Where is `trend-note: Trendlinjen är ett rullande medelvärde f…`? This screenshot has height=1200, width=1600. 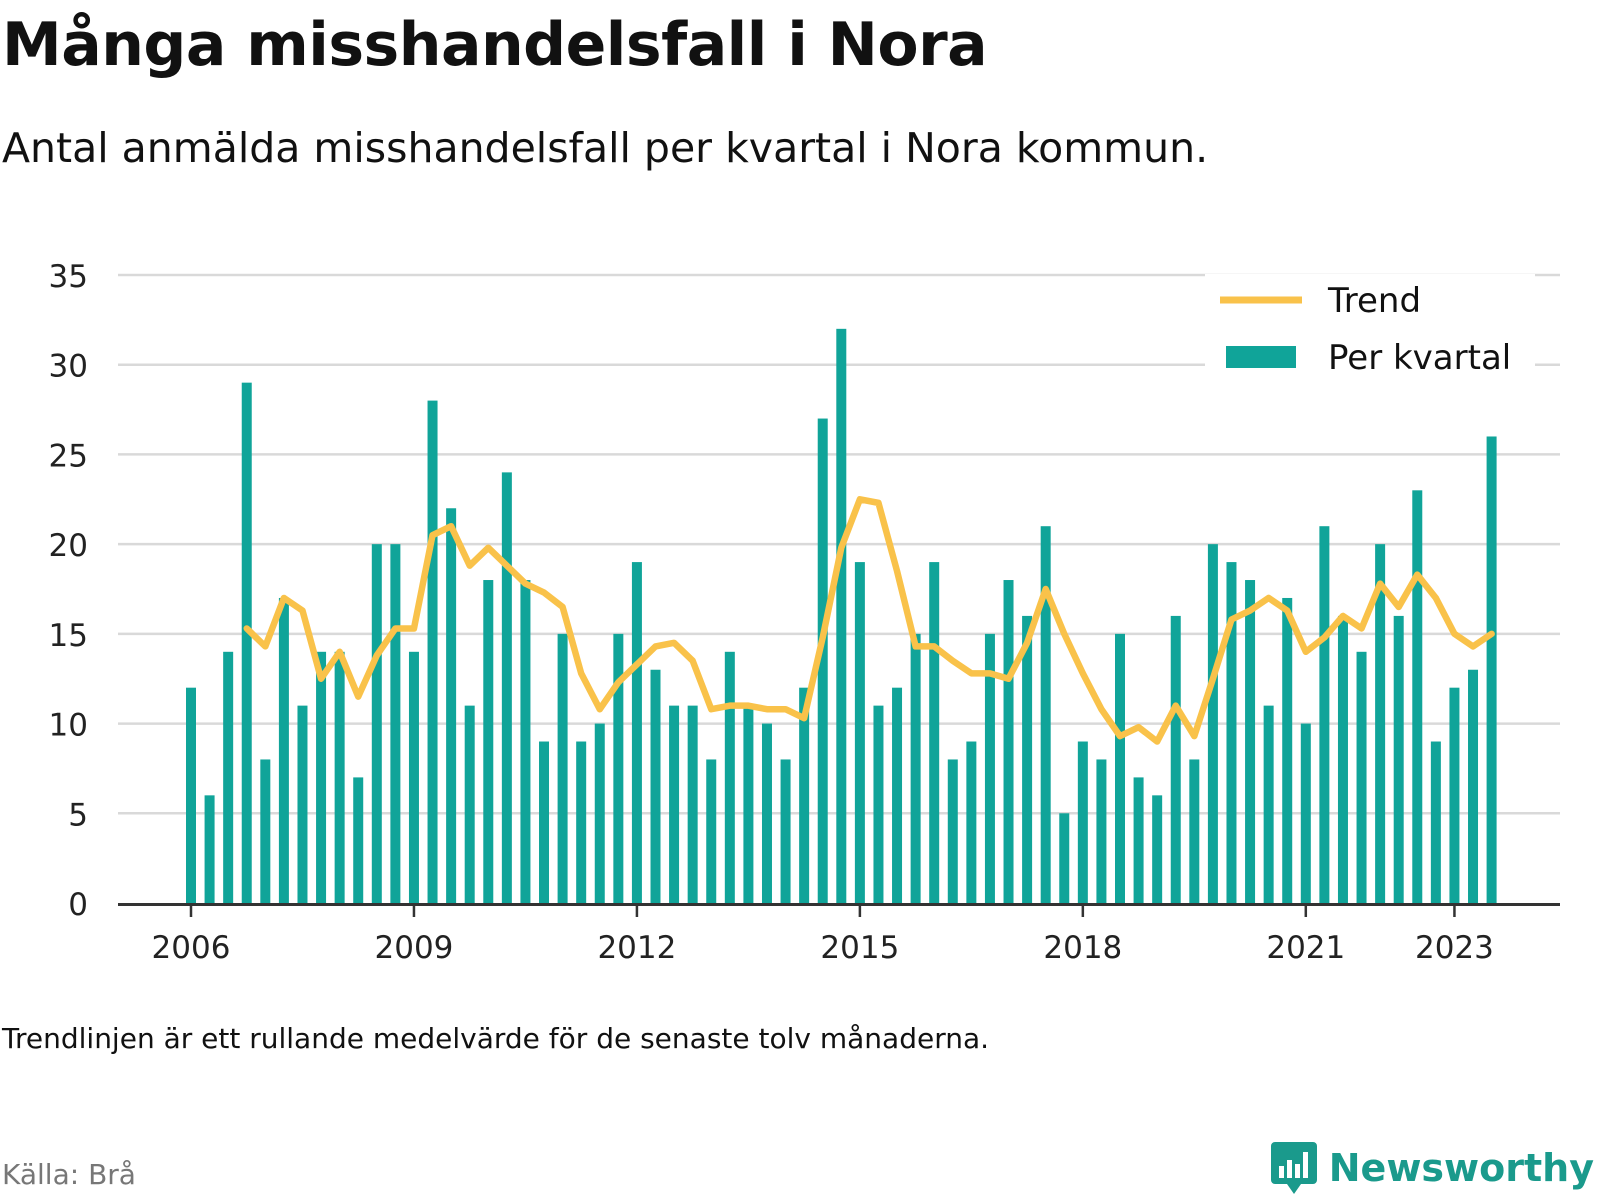
trend-note: Trendlinjen är ett rullande medelvärde f… is located at coordinates (496, 1038).